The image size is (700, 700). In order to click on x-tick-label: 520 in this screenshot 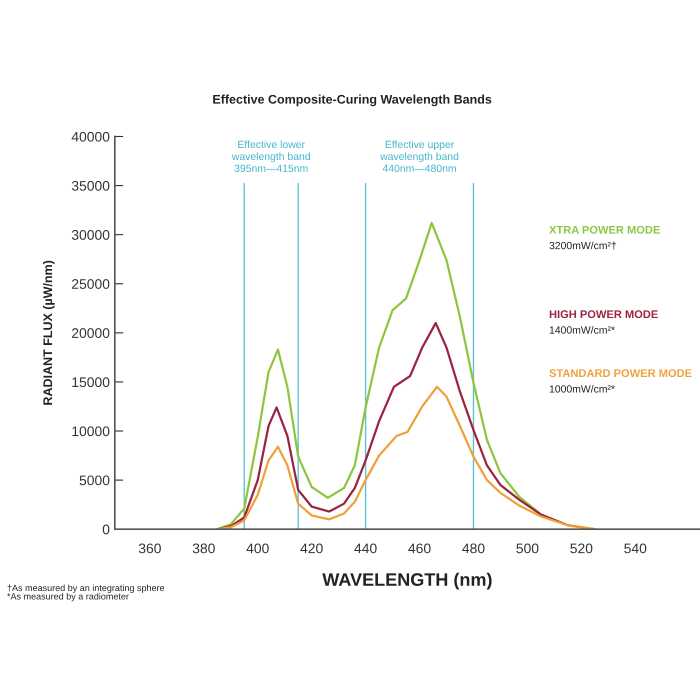, I will do `click(581, 548)`.